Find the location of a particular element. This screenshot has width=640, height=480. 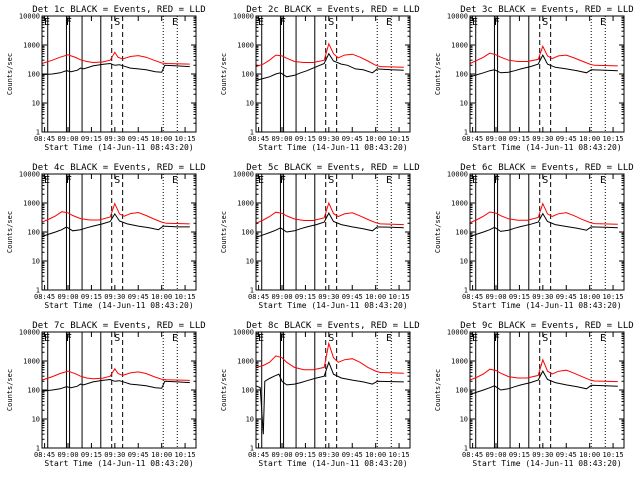

panel-title: Det 9c BLACK = Events, RED = LLD is located at coordinates (546, 326).